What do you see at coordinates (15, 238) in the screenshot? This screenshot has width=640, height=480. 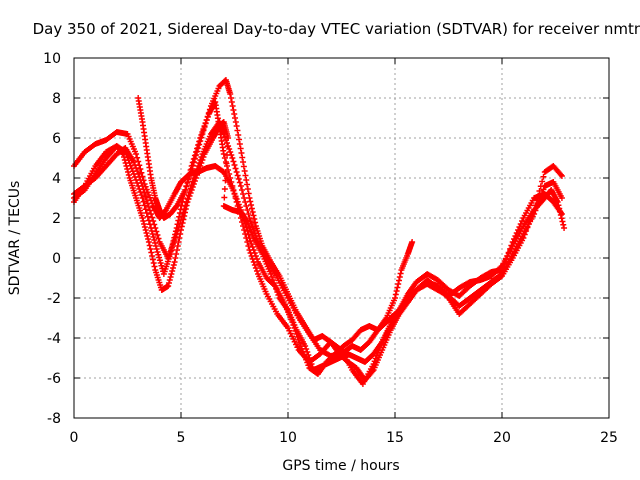 I see `y-axis-label: SDTVAR / TECUs` at bounding box center [15, 238].